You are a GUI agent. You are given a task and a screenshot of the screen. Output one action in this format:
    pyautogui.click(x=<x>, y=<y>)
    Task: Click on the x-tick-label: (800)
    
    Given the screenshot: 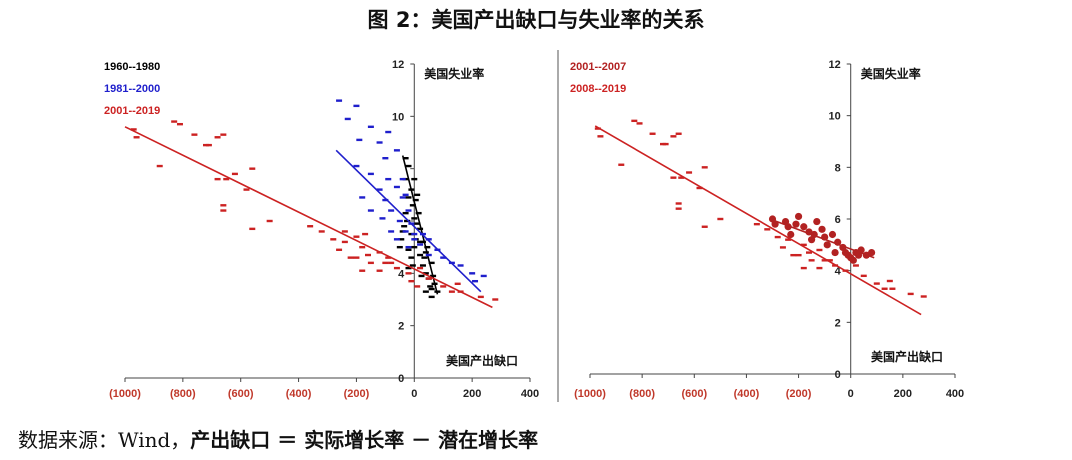 What is the action you would take?
    pyautogui.click(x=183, y=394)
    